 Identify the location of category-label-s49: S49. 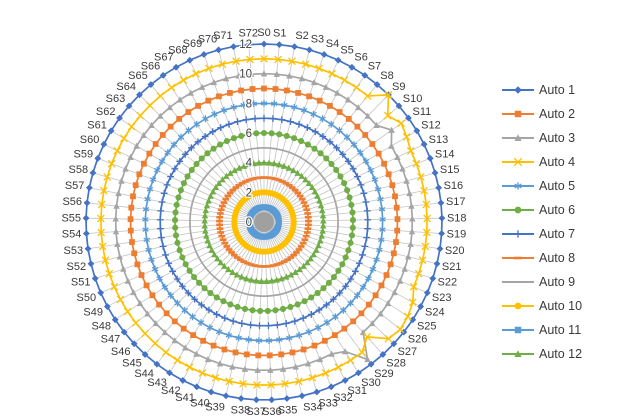
(93, 313).